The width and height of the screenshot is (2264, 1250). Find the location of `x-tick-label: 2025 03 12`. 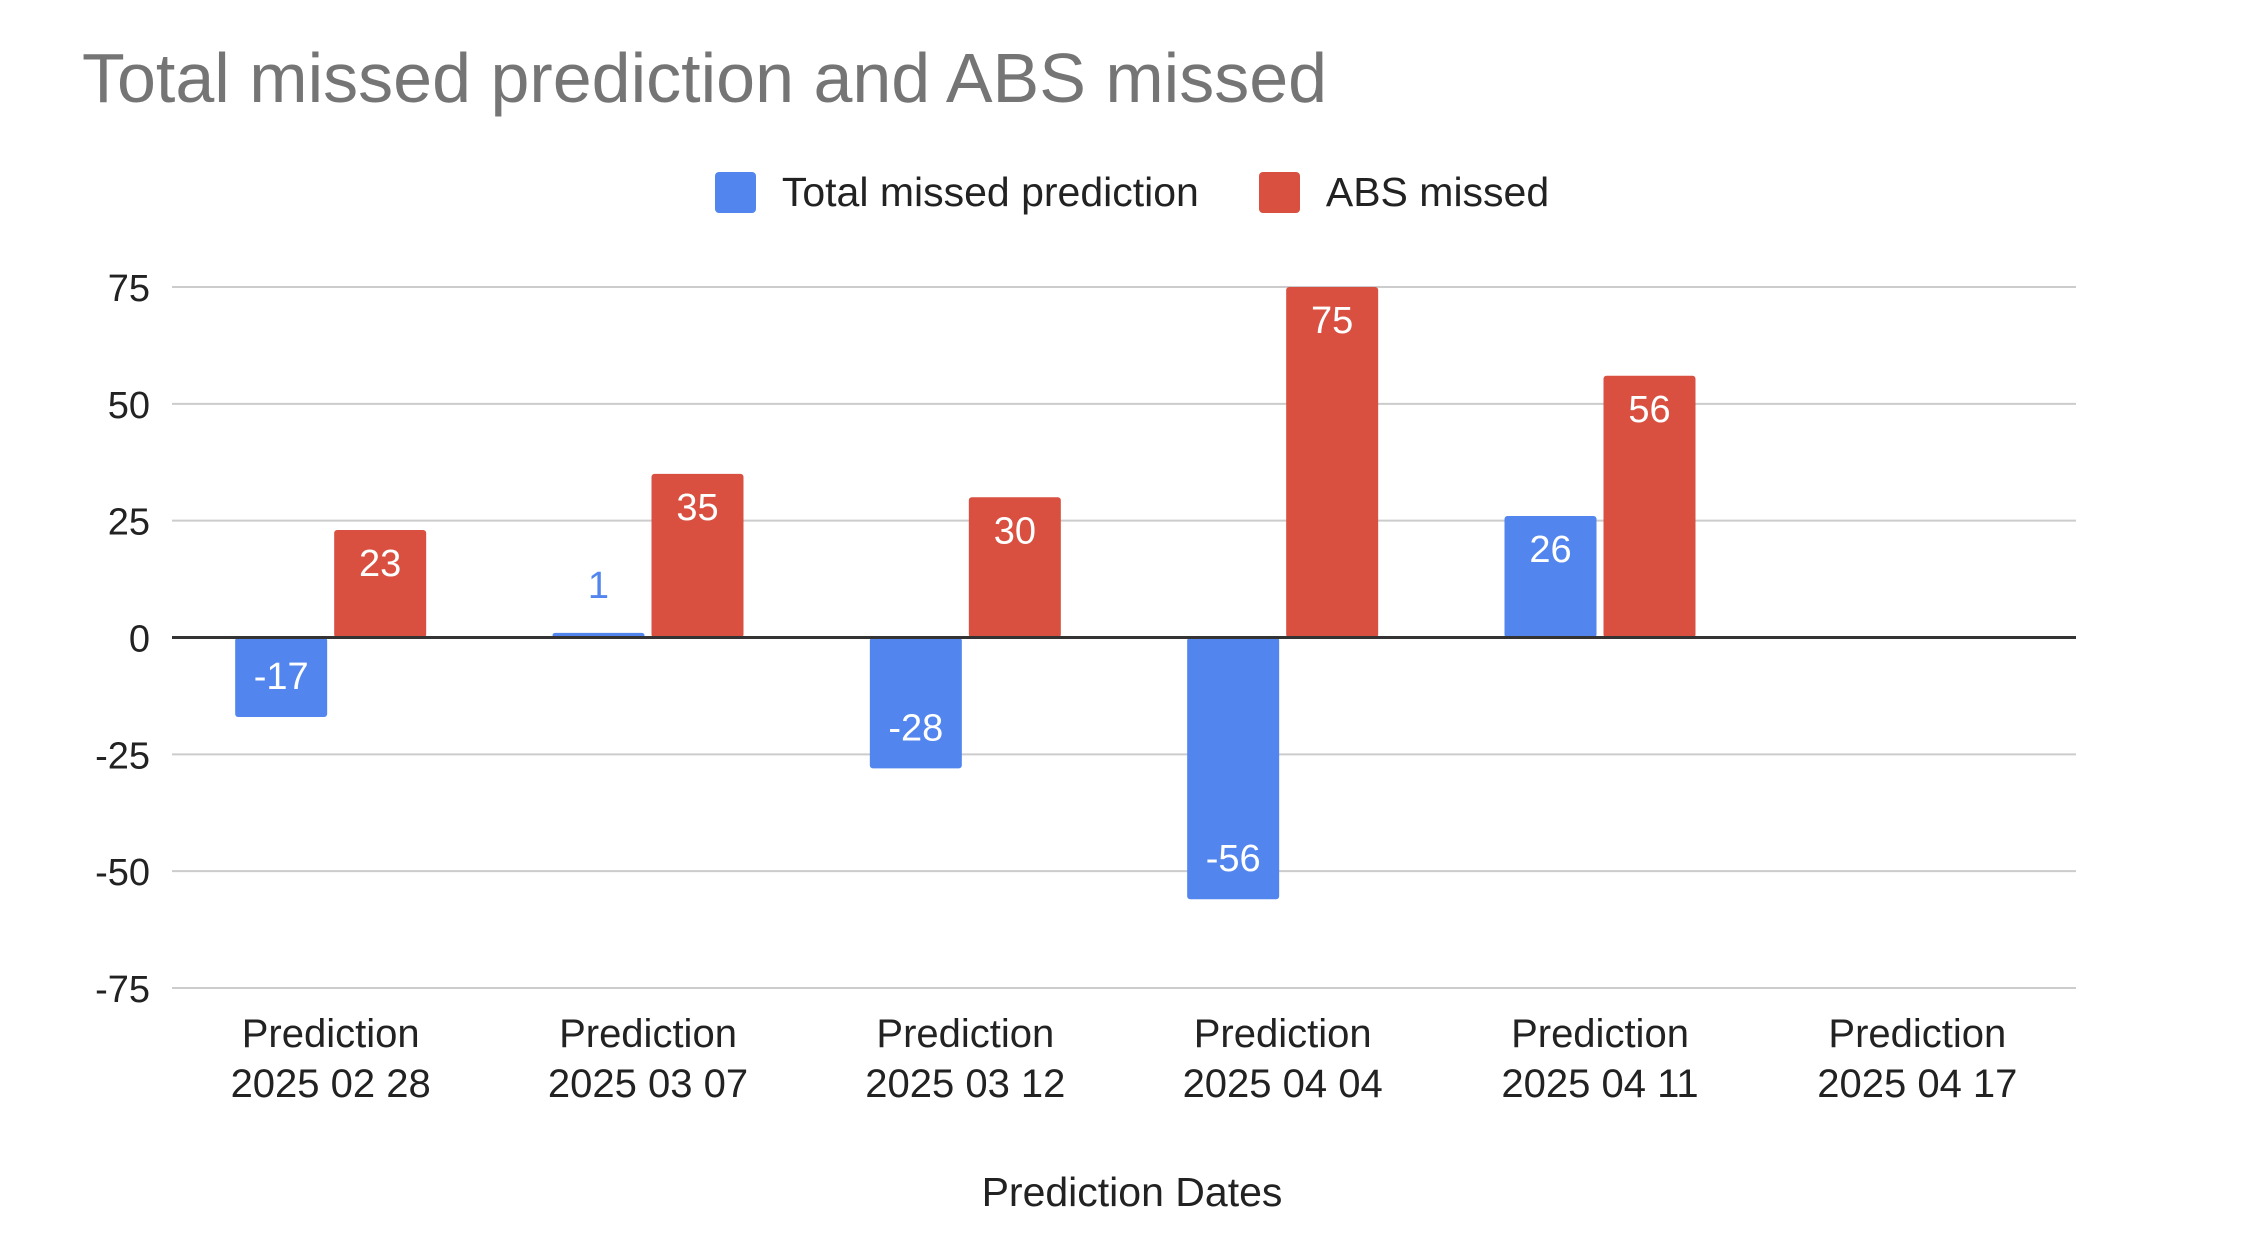

x-tick-label: 2025 03 12 is located at coordinates (965, 1084).